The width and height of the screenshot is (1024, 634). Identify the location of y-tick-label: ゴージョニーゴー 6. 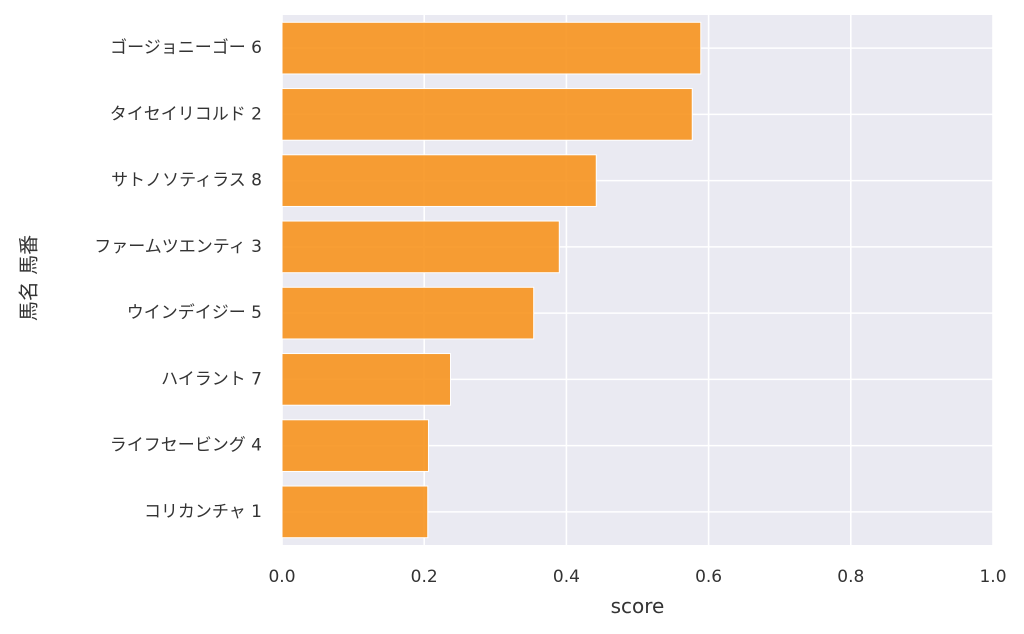
(186, 47).